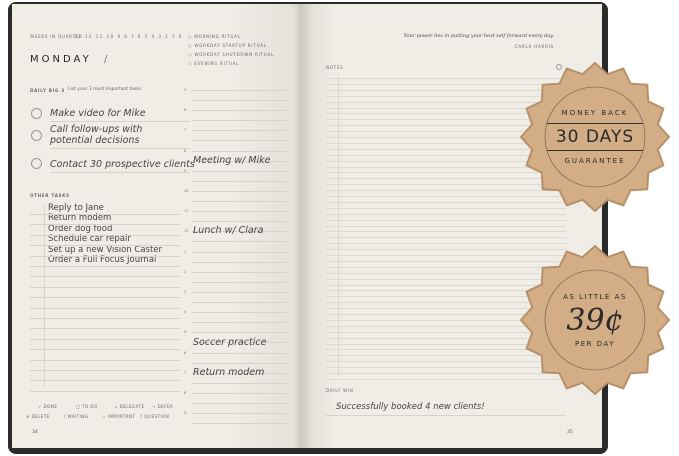 The image size is (679, 456). I want to click on page-number: 34, so click(35, 432).